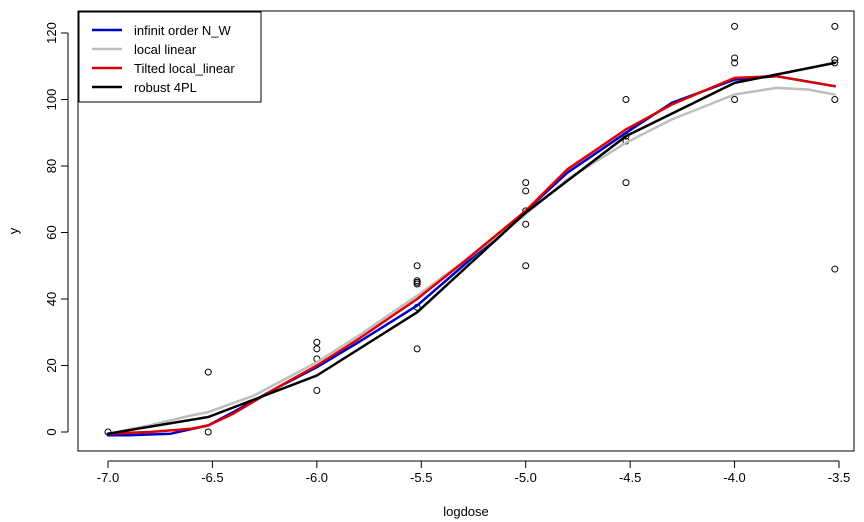  What do you see at coordinates (51, 33) in the screenshot?
I see `y-tick-label: 120` at bounding box center [51, 33].